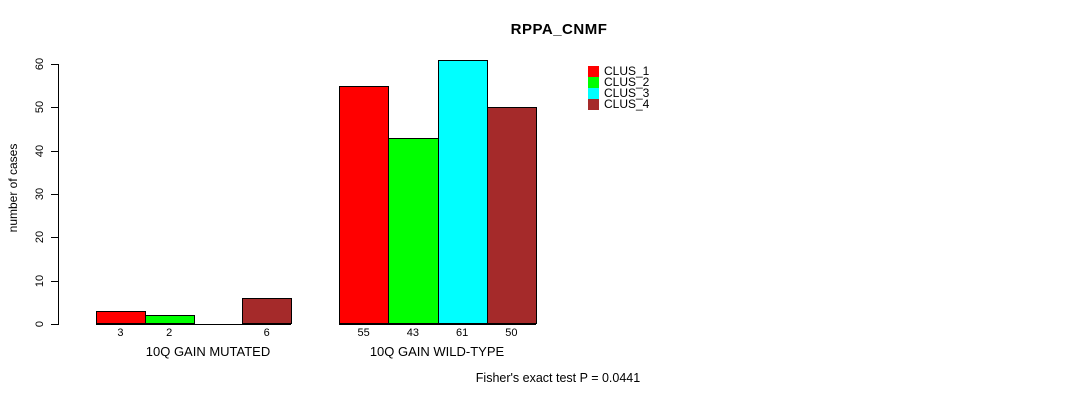  I want to click on y-axis-tick-label: 50, so click(40, 107).